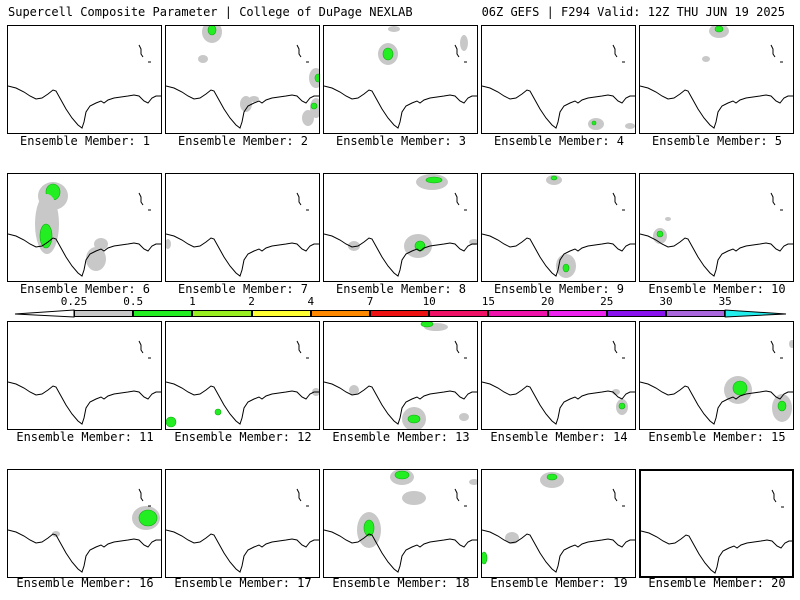  What do you see at coordinates (559, 141) in the screenshot?
I see `ensemble-member-label: Ensemble Member: 4` at bounding box center [559, 141].